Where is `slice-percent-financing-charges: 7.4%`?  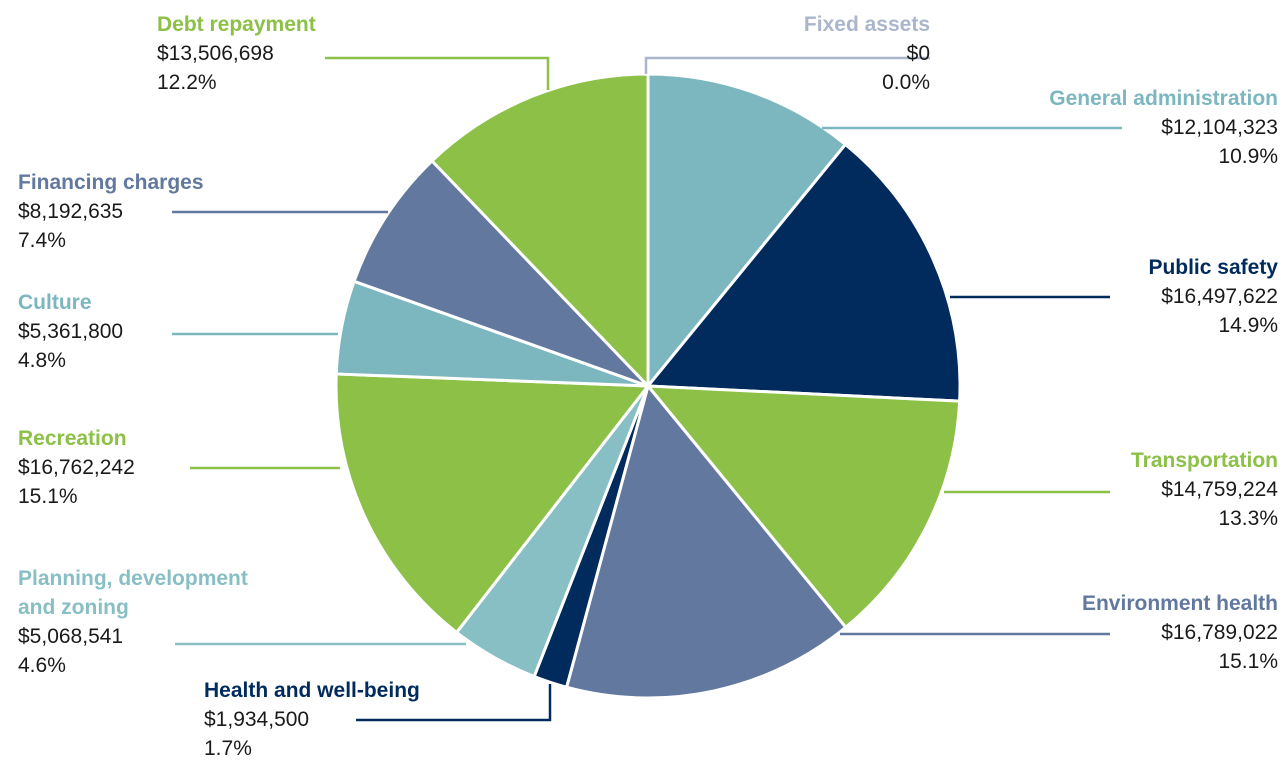 slice-percent-financing-charges: 7.4% is located at coordinates (42, 240).